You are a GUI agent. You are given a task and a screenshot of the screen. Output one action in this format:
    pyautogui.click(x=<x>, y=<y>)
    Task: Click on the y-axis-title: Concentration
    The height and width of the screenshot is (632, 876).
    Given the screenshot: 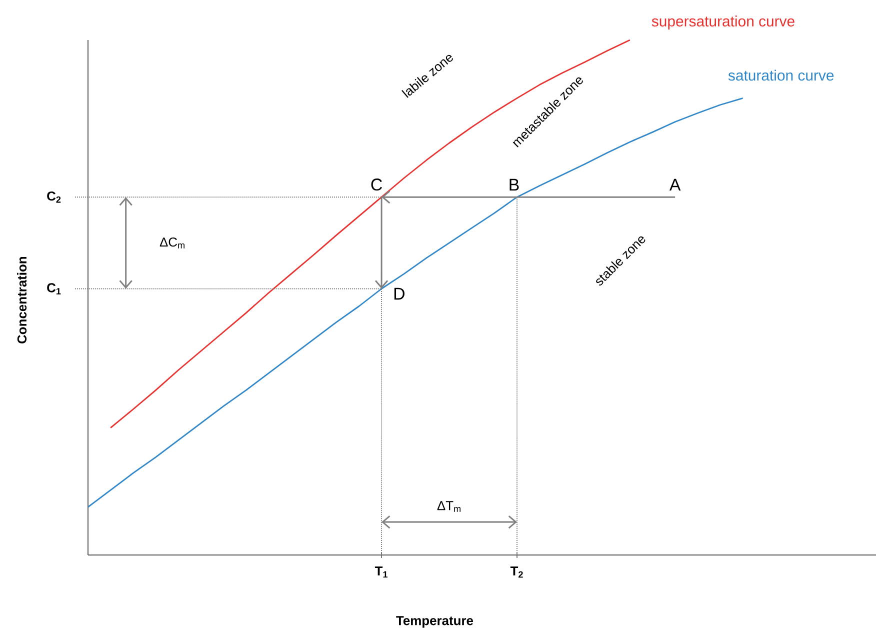 What is the action you would take?
    pyautogui.click(x=22, y=300)
    